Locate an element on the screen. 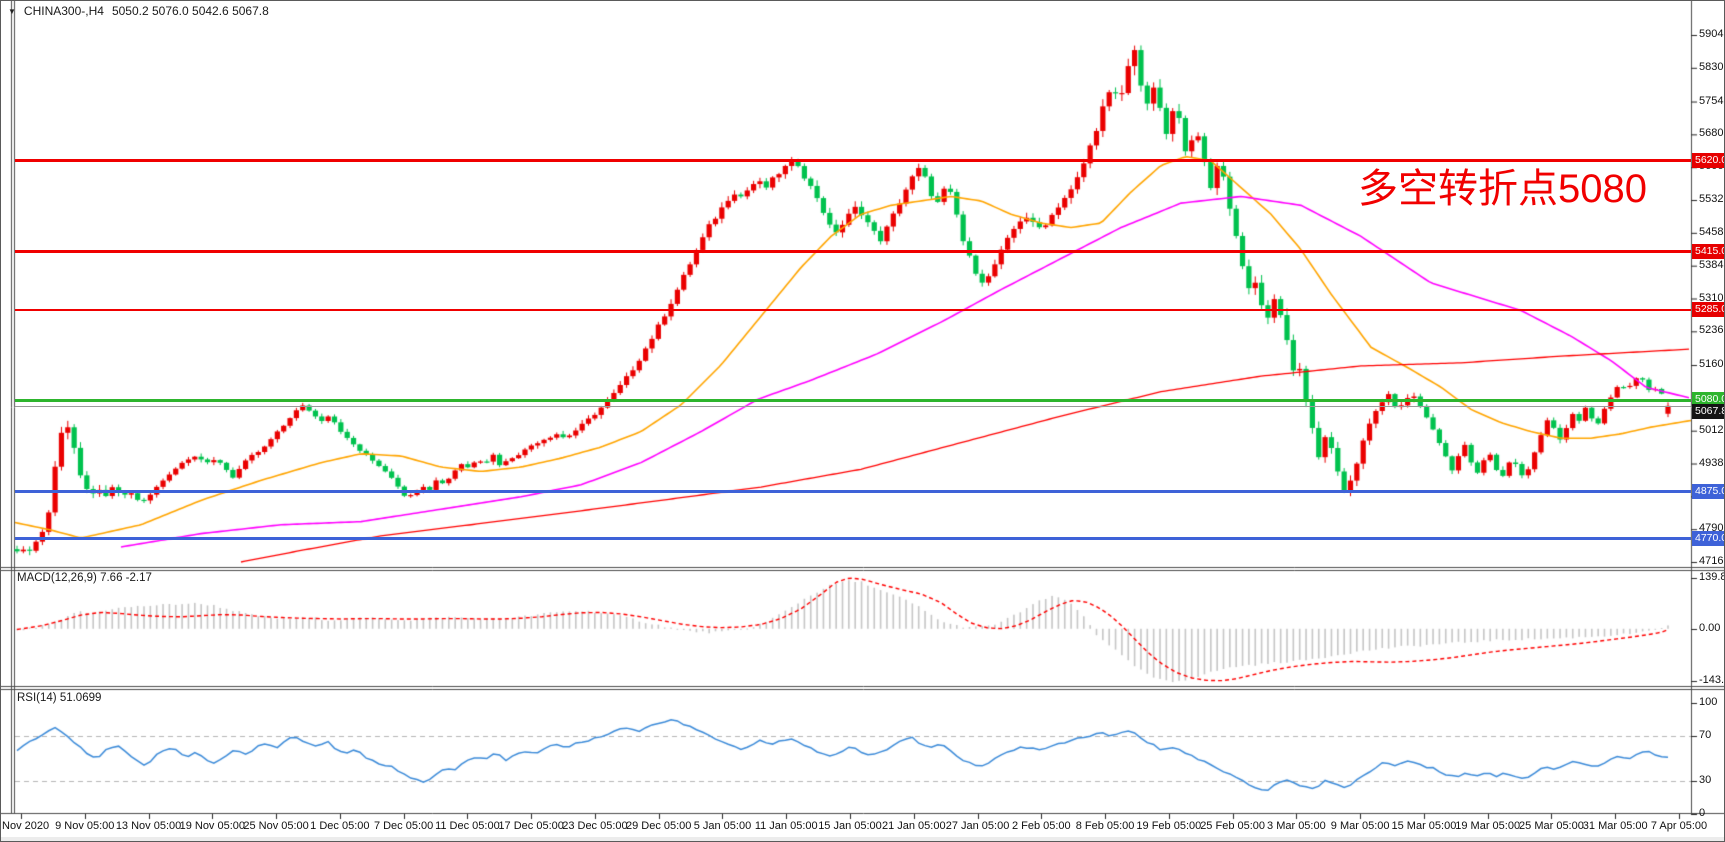 The width and height of the screenshot is (1725, 842). price-axis-label: 4938.0 is located at coordinates (1711, 462).